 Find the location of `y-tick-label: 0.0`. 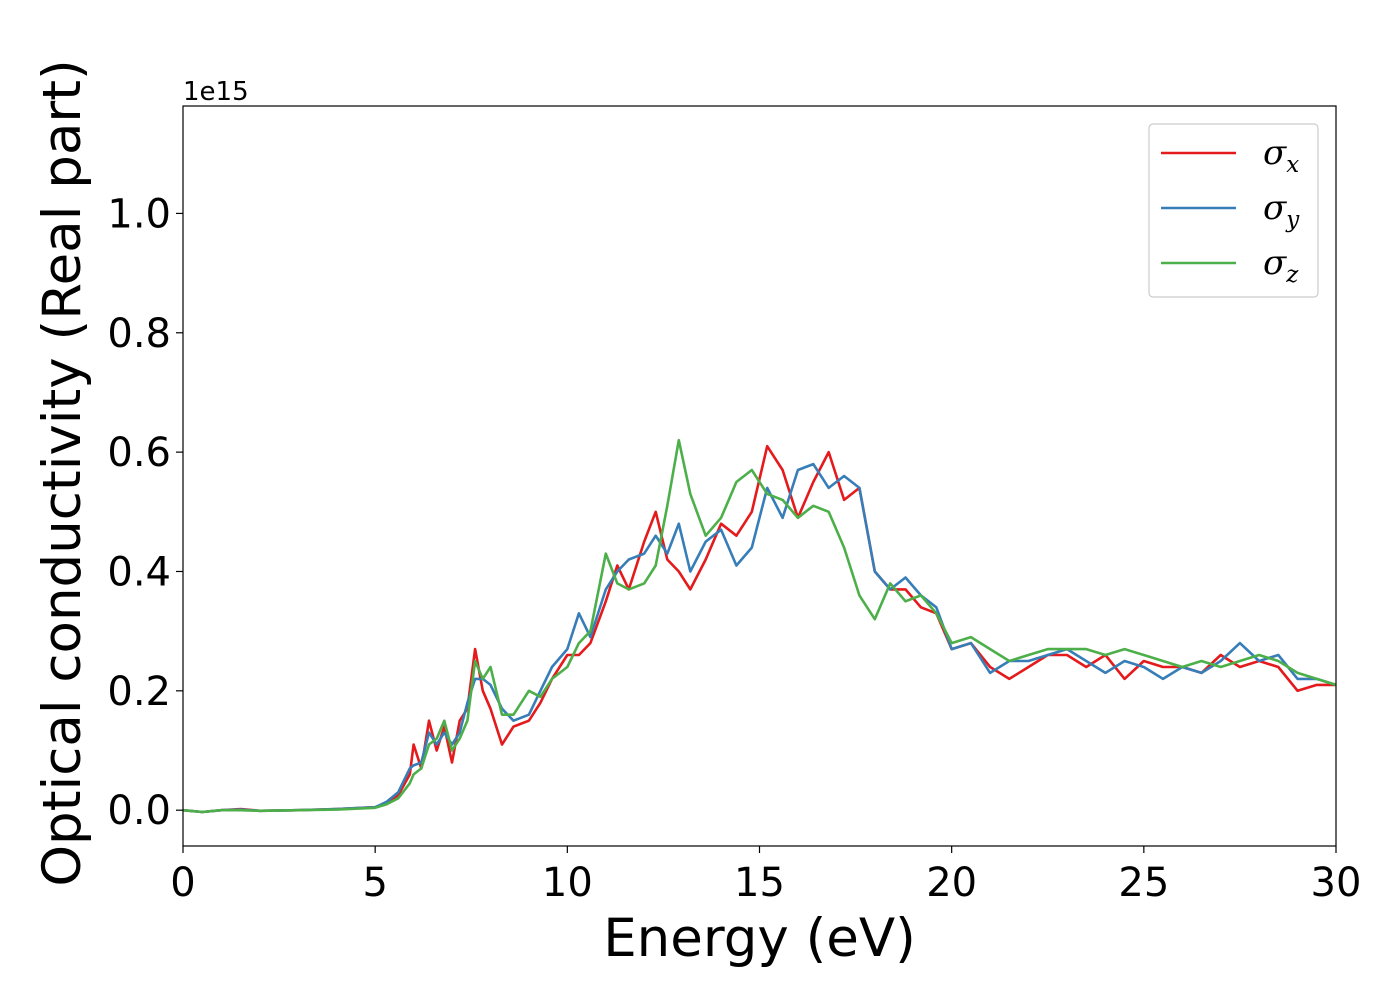

y-tick-label: 0.0 is located at coordinates (139, 811).